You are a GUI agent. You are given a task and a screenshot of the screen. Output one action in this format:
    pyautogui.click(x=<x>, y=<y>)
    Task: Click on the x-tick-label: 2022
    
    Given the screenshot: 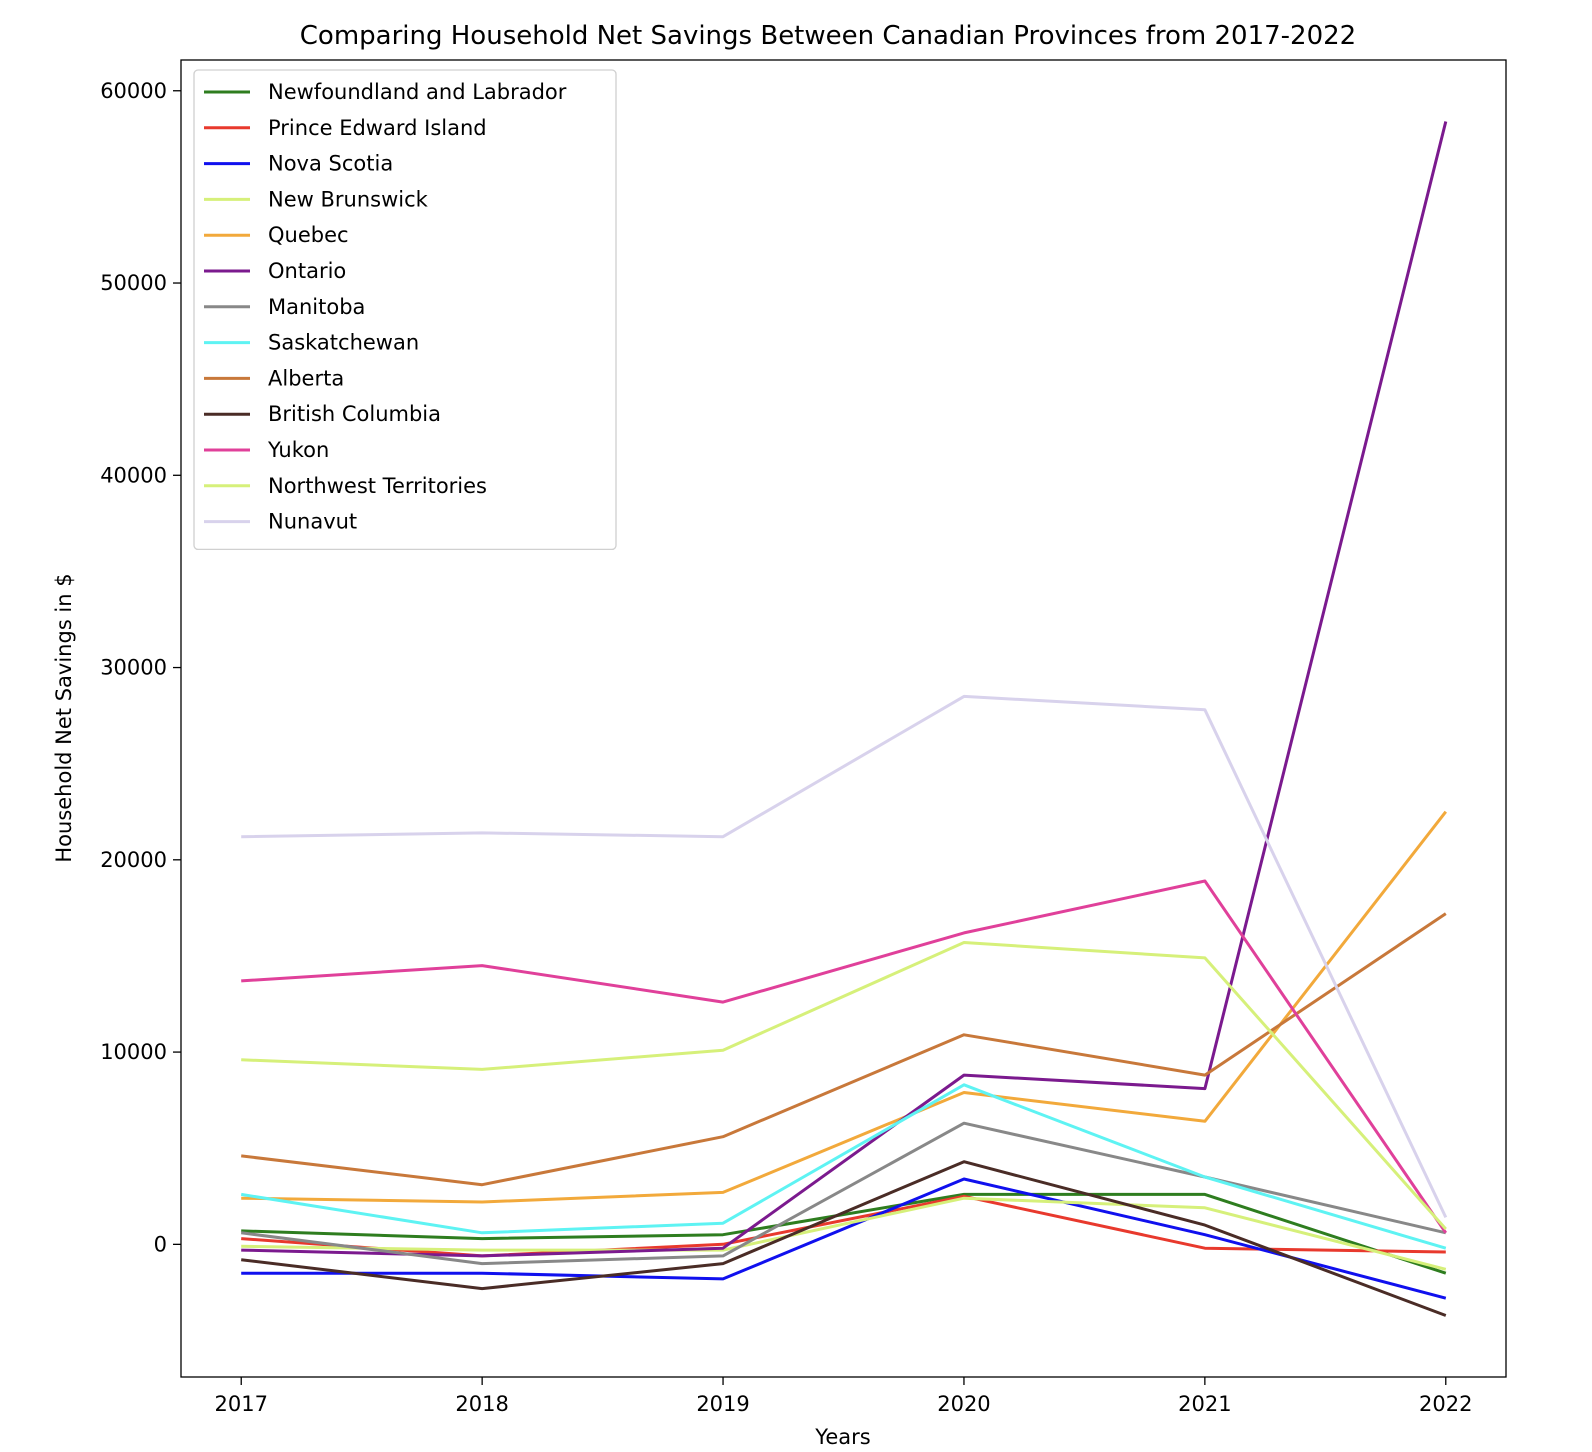 What is the action you would take?
    pyautogui.click(x=1445, y=1404)
    